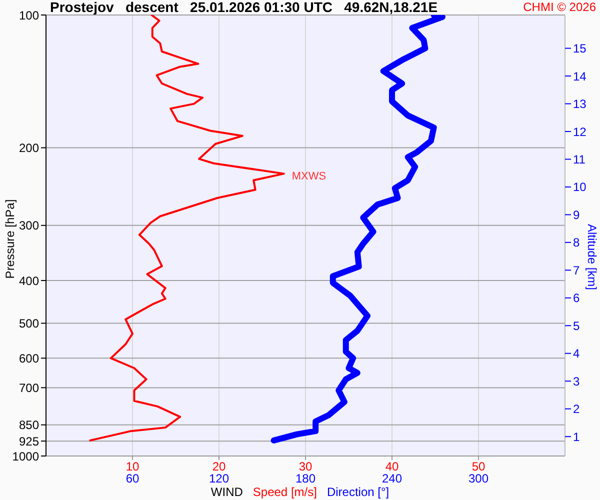 The image size is (600, 500). What do you see at coordinates (576, 409) in the screenshot?
I see `y2-tick-label: 2` at bounding box center [576, 409].